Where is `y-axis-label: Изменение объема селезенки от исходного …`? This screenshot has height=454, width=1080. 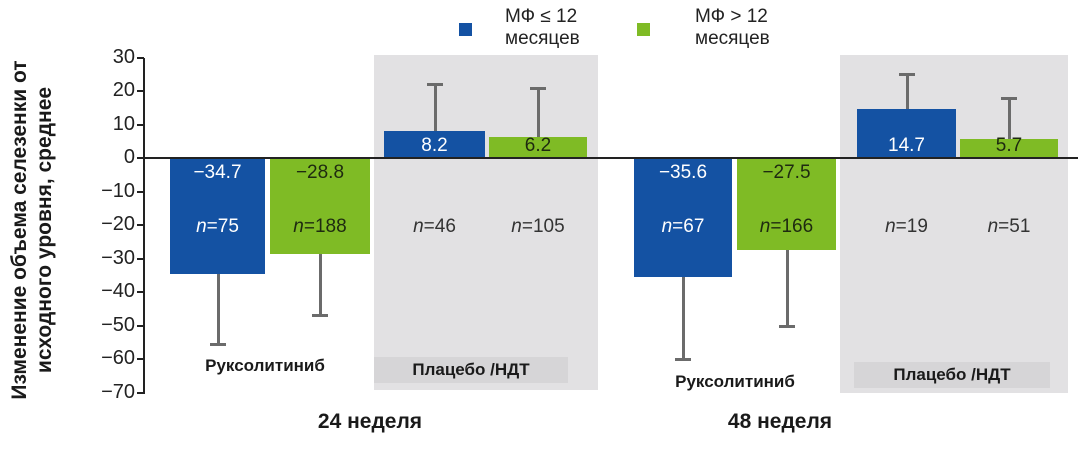
y-axis-label: Изменение объема селезенки от исходного … is located at coordinates (32, 230).